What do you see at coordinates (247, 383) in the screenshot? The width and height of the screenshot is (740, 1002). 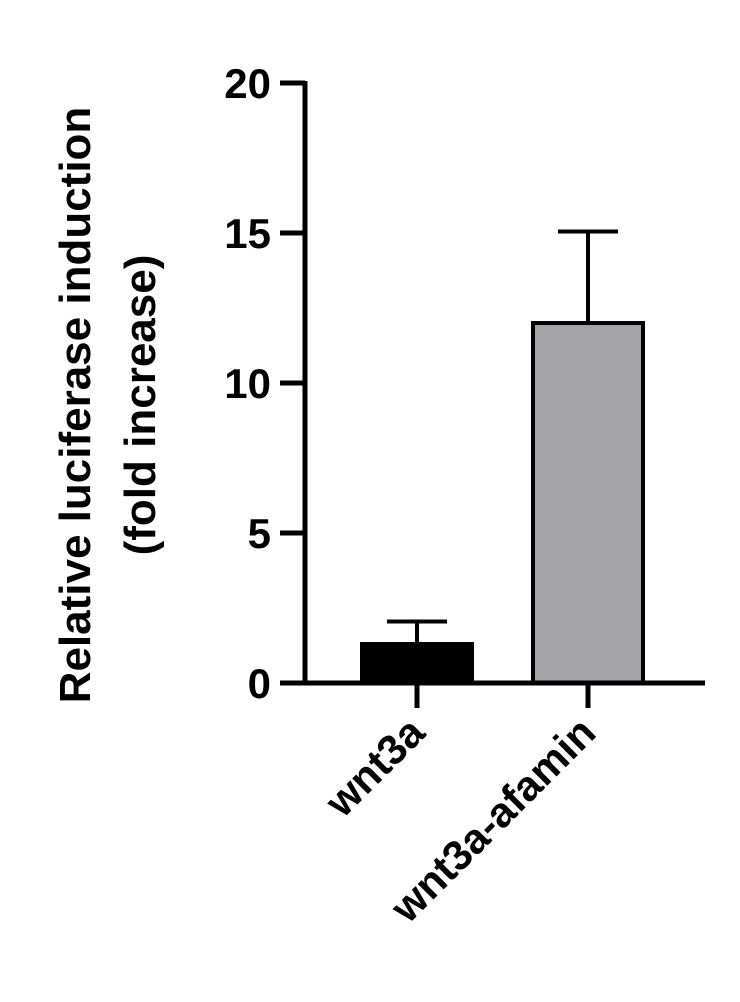 I see `y-tick-label: 10` at bounding box center [247, 383].